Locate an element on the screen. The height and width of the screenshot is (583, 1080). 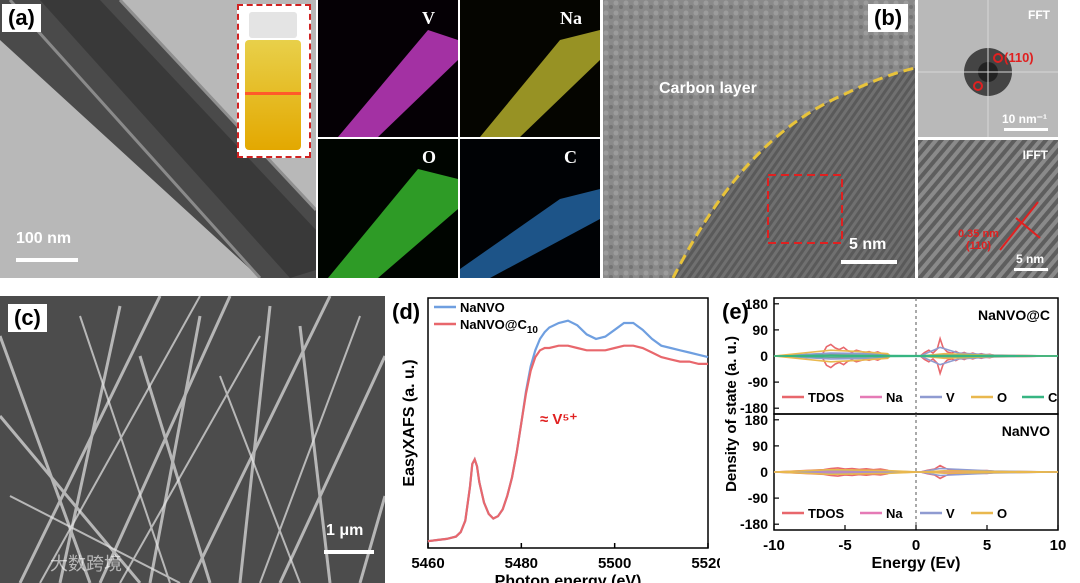
scalebar-a is located at coordinates (47, 260).